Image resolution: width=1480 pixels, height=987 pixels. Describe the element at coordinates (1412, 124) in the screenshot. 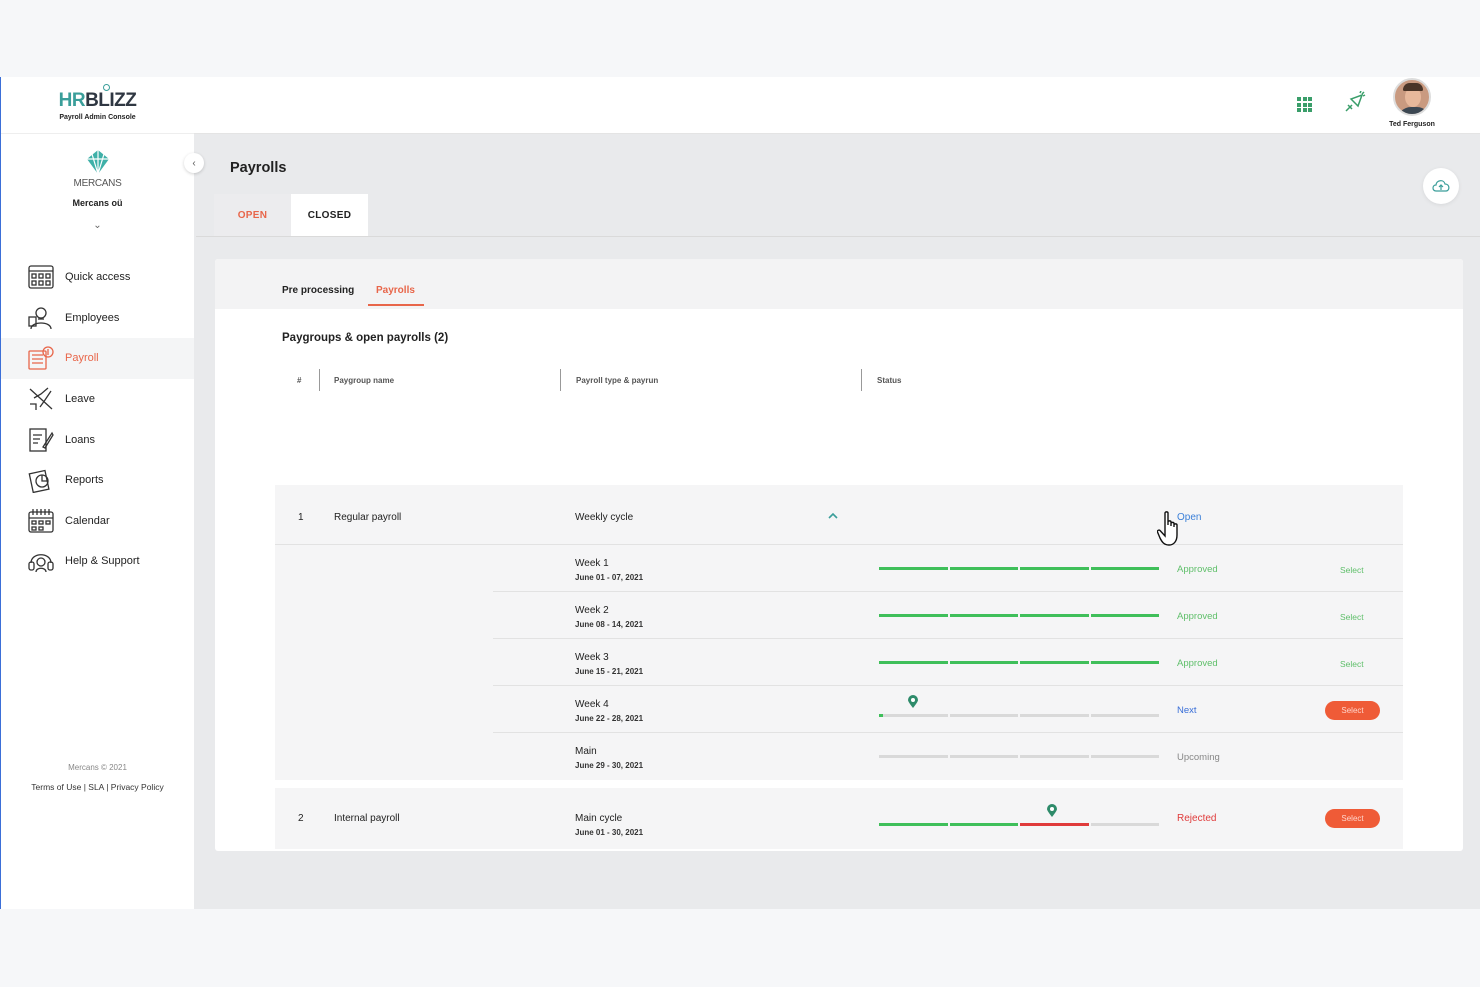

I see `user-name: Ted Ferguson` at that location.